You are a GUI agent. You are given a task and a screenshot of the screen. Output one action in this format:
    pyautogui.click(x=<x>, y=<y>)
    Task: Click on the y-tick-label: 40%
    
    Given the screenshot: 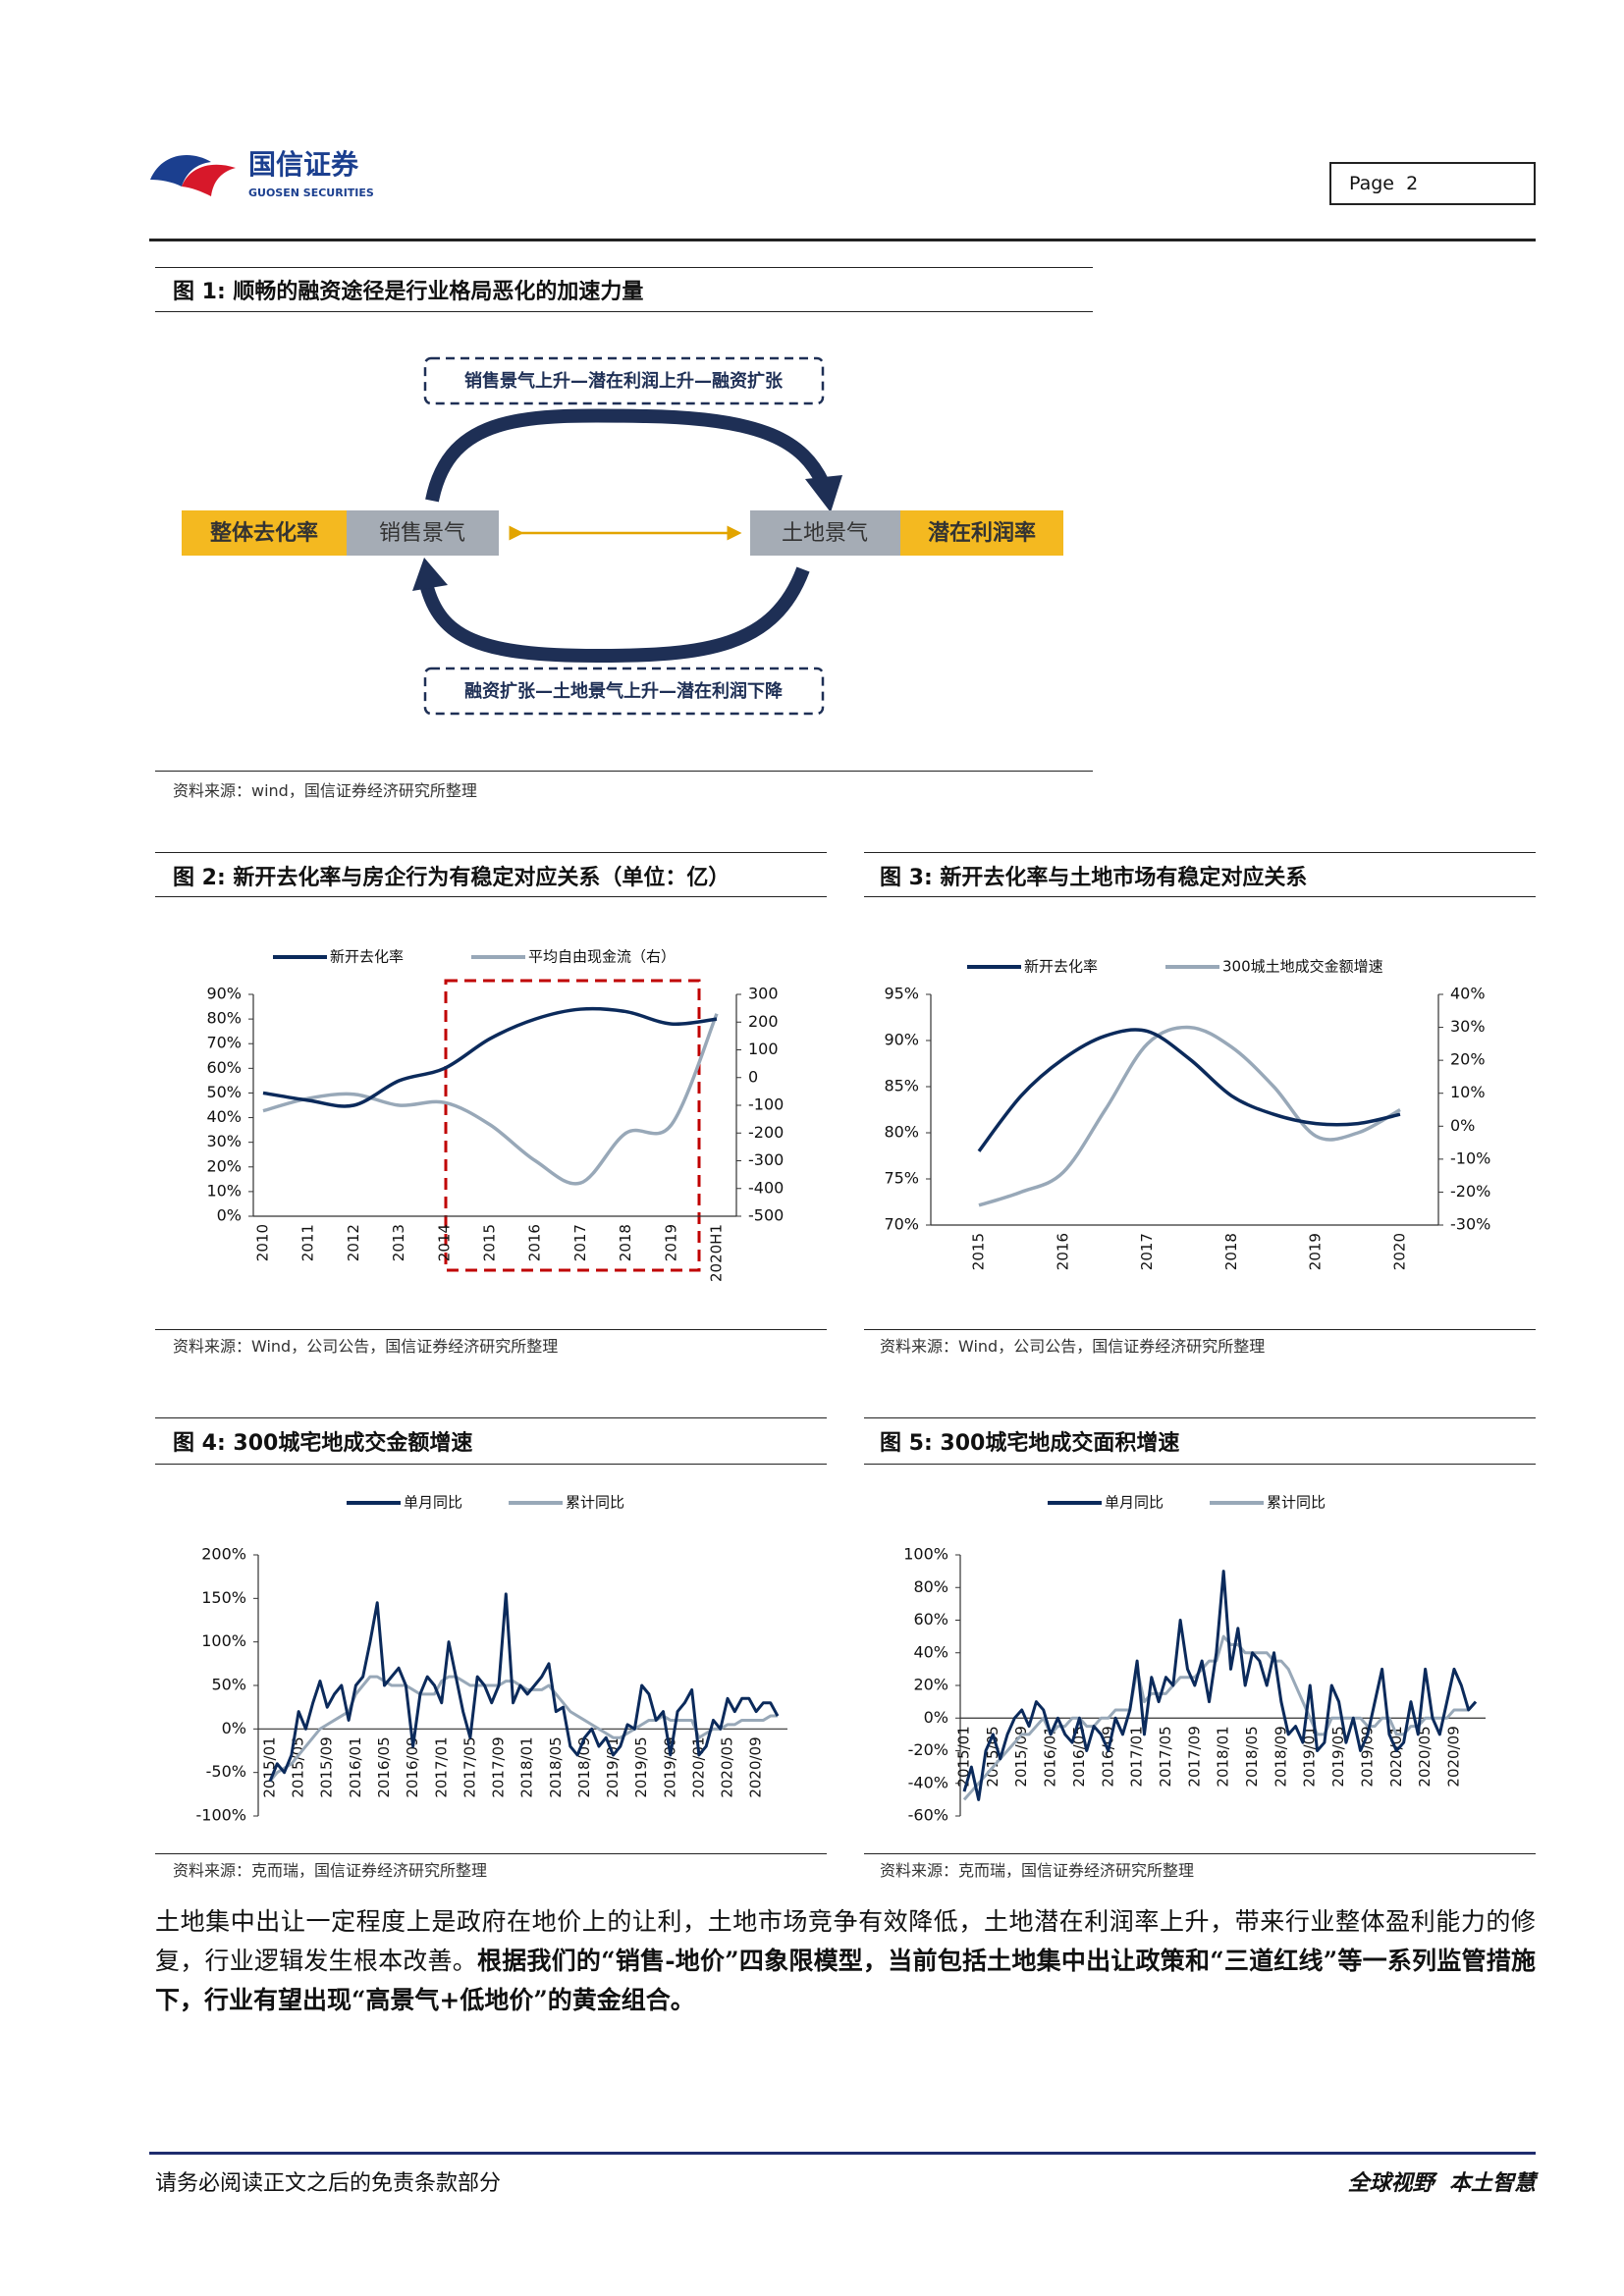 What is the action you would take?
    pyautogui.click(x=224, y=1116)
    